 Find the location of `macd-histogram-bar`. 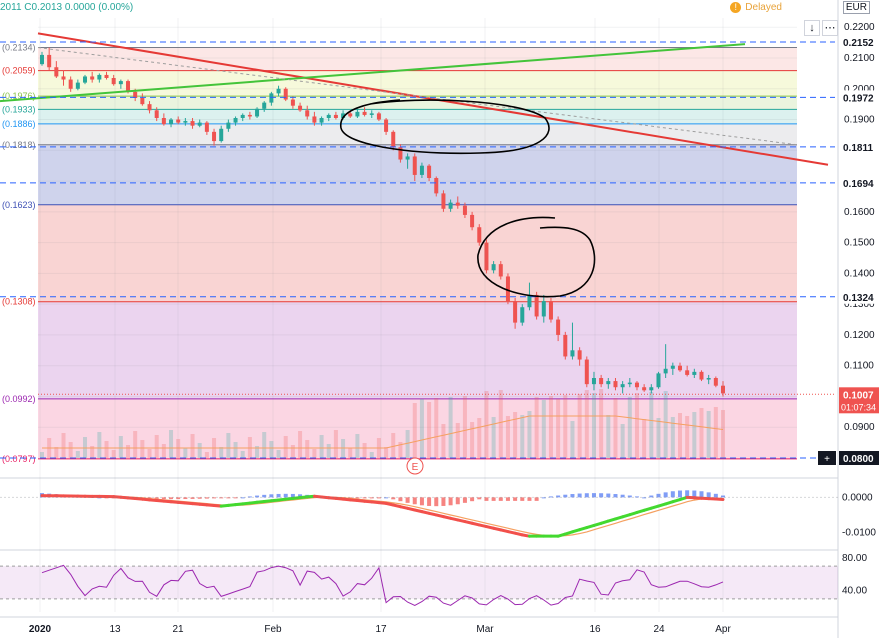

macd-histogram-bar is located at coordinates (408, 500).